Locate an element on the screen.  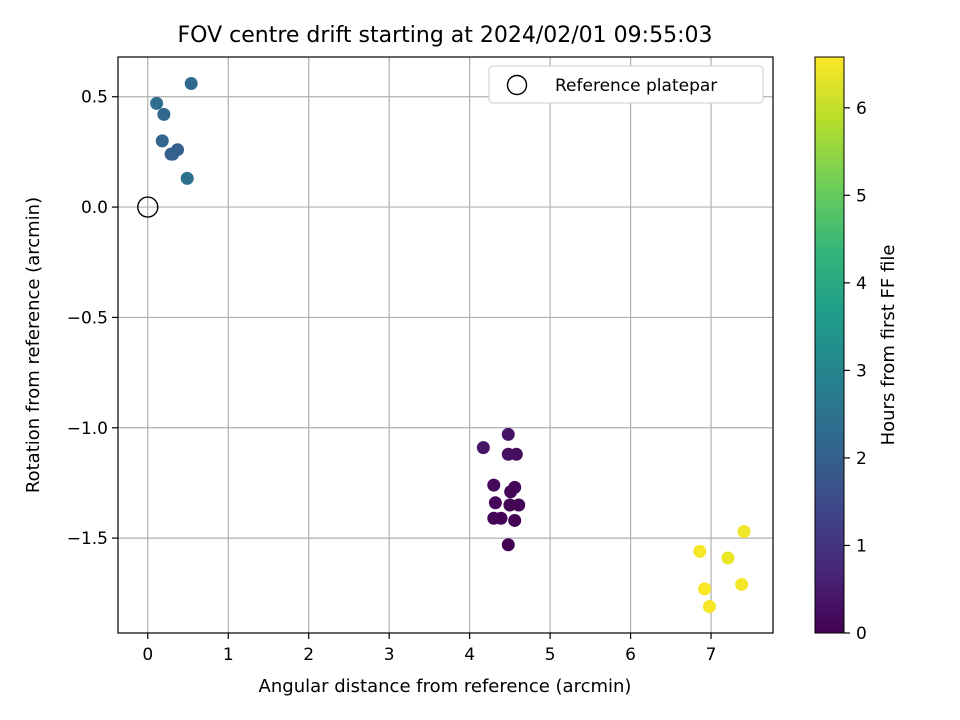
x-tick-label: 3 is located at coordinates (389, 655).